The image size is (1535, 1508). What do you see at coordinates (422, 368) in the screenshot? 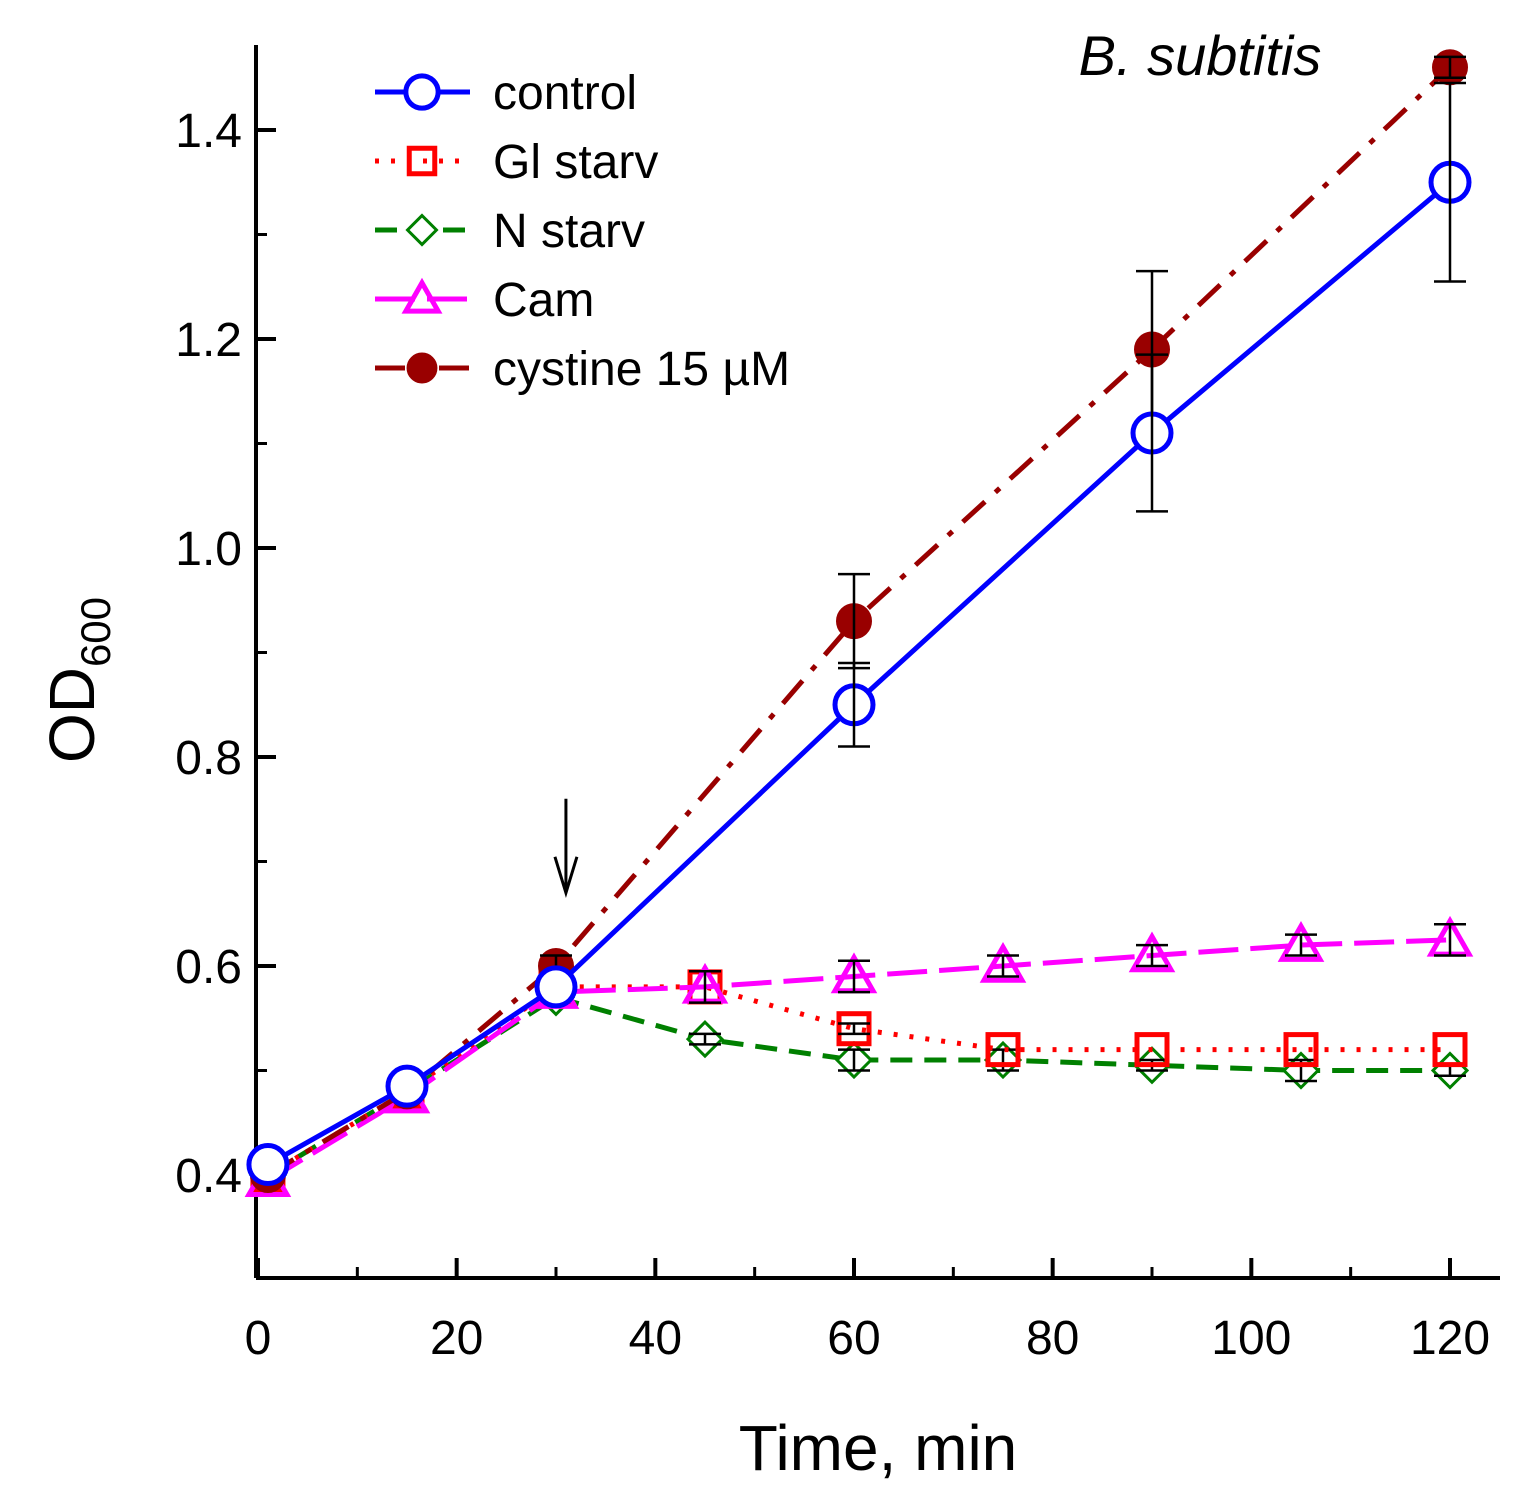
I see `legend-marker-cystine-15-m` at bounding box center [422, 368].